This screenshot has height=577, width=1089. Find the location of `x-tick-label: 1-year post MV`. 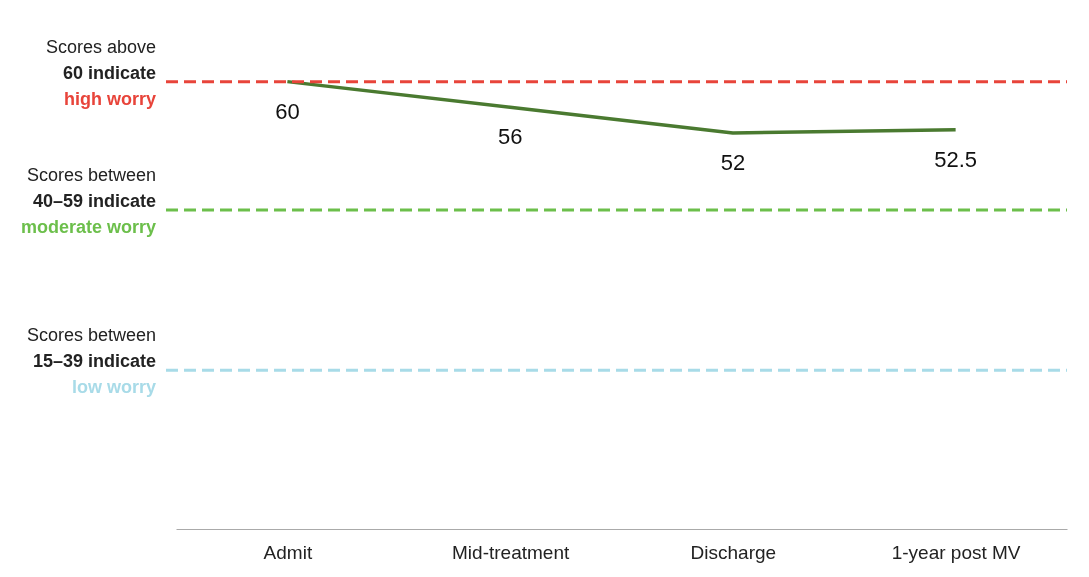

x-tick-label: 1-year post MV is located at coordinates (956, 552).